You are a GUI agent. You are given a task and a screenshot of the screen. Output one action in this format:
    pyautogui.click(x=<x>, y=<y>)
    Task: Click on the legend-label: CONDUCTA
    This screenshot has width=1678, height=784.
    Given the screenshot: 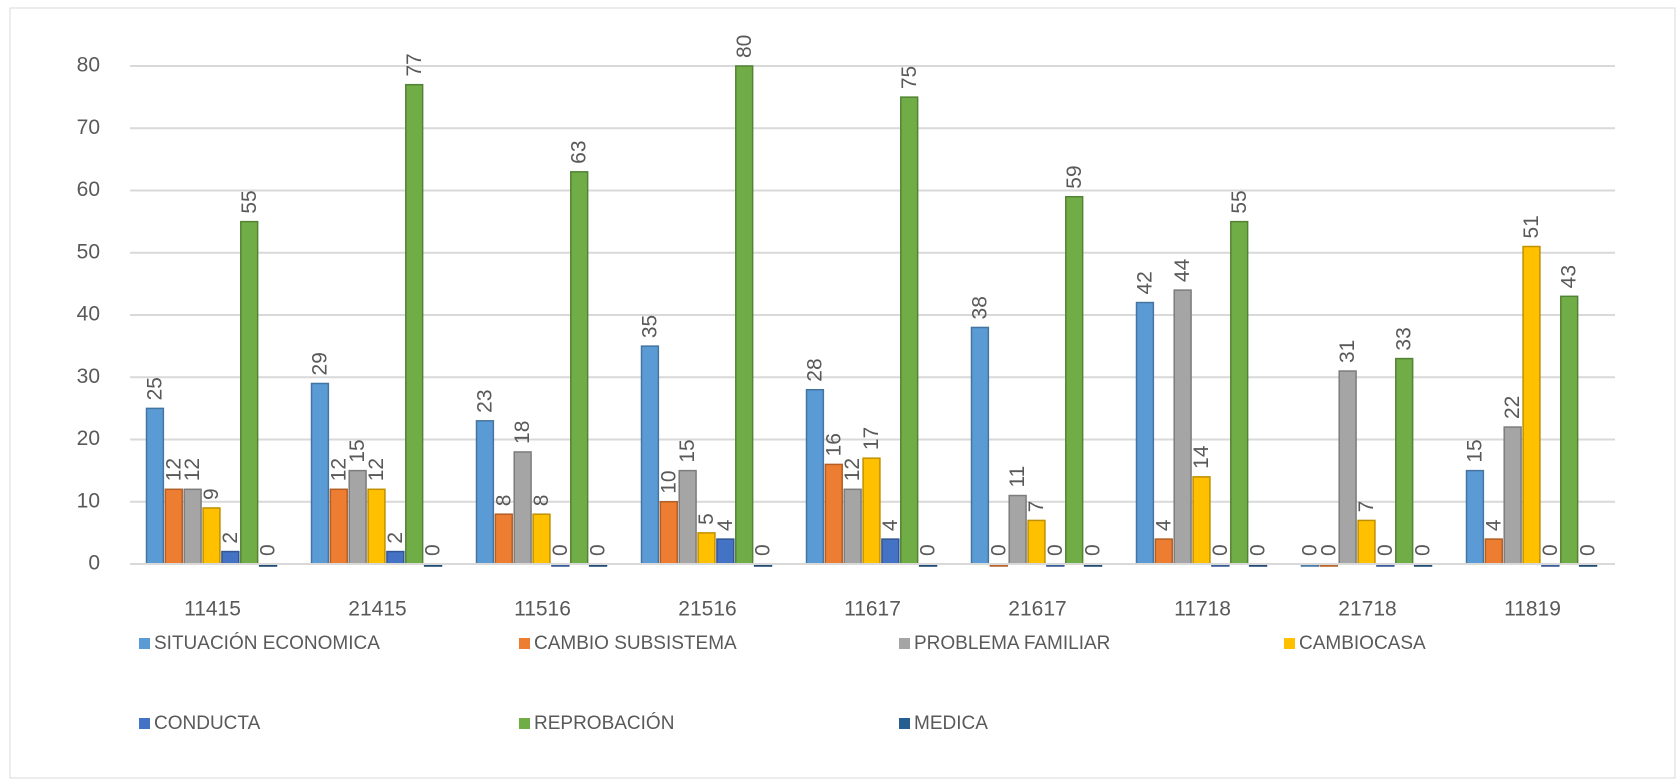 What is the action you would take?
    pyautogui.click(x=207, y=723)
    